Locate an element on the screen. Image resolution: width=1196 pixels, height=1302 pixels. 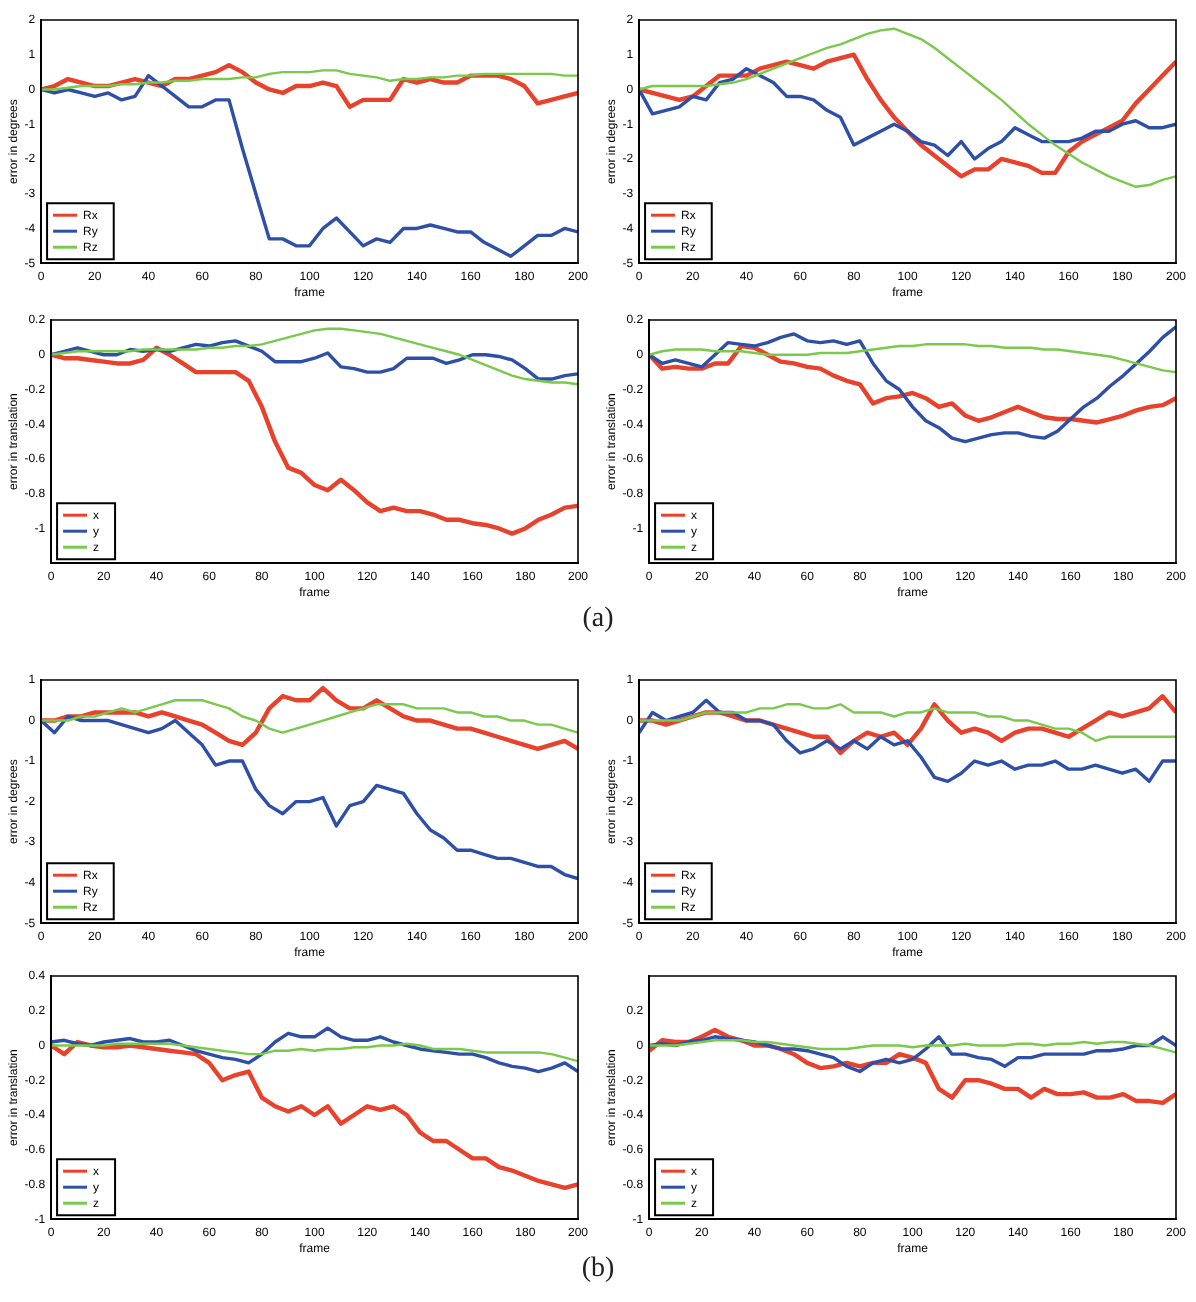
text: (a) is located at coordinates (598, 620).